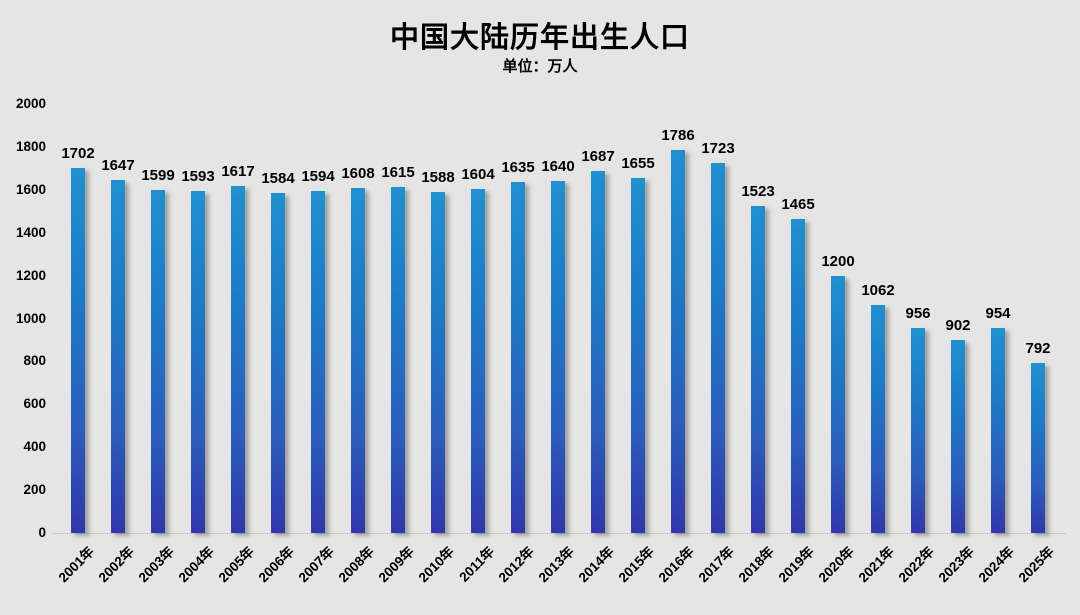 This screenshot has width=1080, height=615. What do you see at coordinates (238, 171) in the screenshot?
I see `bar-value-label: 1617` at bounding box center [238, 171].